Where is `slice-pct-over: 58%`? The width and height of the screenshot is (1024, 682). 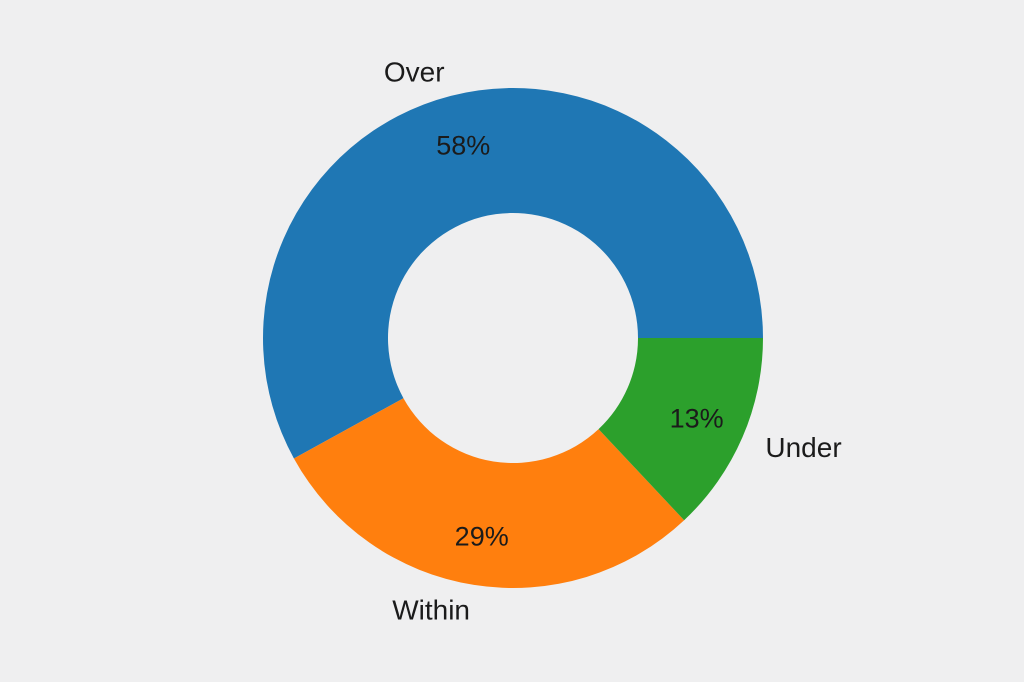 slice-pct-over: 58% is located at coordinates (463, 145).